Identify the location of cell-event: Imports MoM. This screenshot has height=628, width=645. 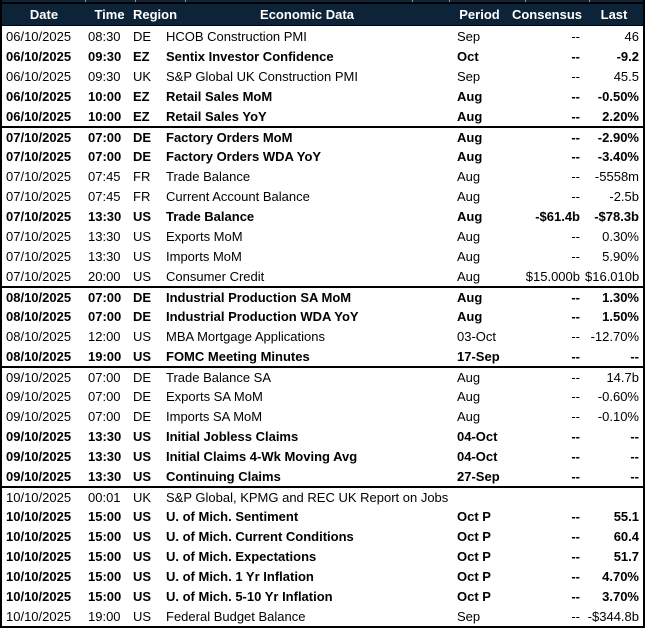
(204, 256).